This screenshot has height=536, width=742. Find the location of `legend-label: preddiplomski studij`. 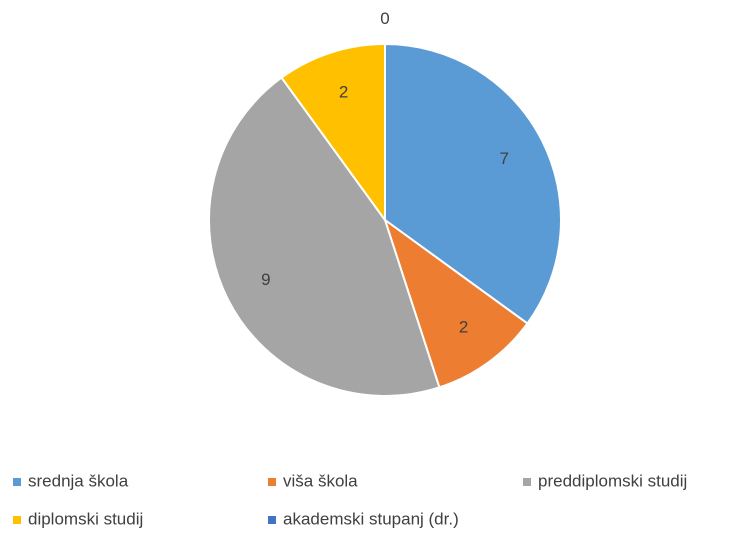

legend-label: preddiplomski studij is located at coordinates (612, 480).